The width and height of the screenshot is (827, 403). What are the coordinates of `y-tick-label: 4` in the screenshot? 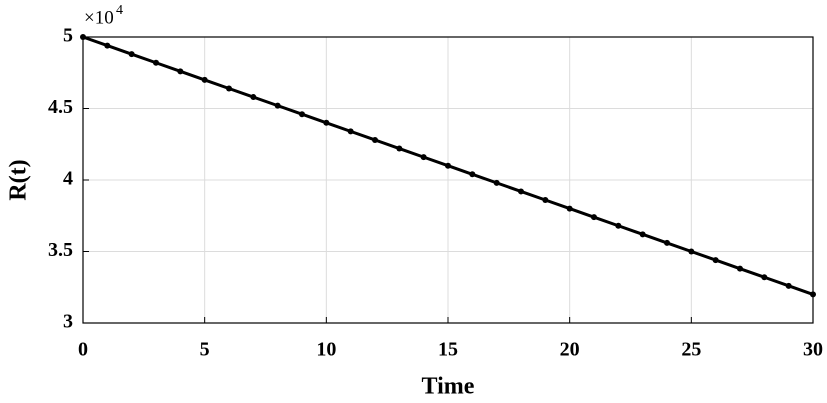 It's located at (68, 179).